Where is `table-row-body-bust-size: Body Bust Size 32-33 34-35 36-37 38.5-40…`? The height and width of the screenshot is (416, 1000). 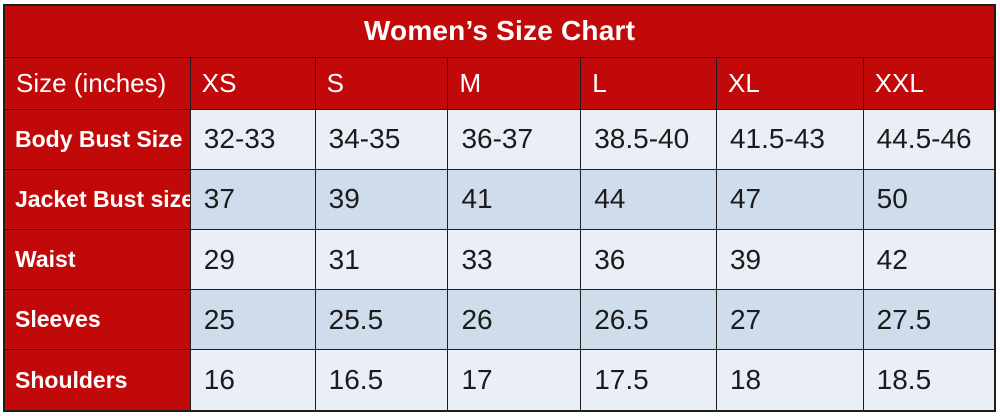 table-row-body-bust-size: Body Bust Size 32-33 34-35 36-37 38.5-40… is located at coordinates (499, 139).